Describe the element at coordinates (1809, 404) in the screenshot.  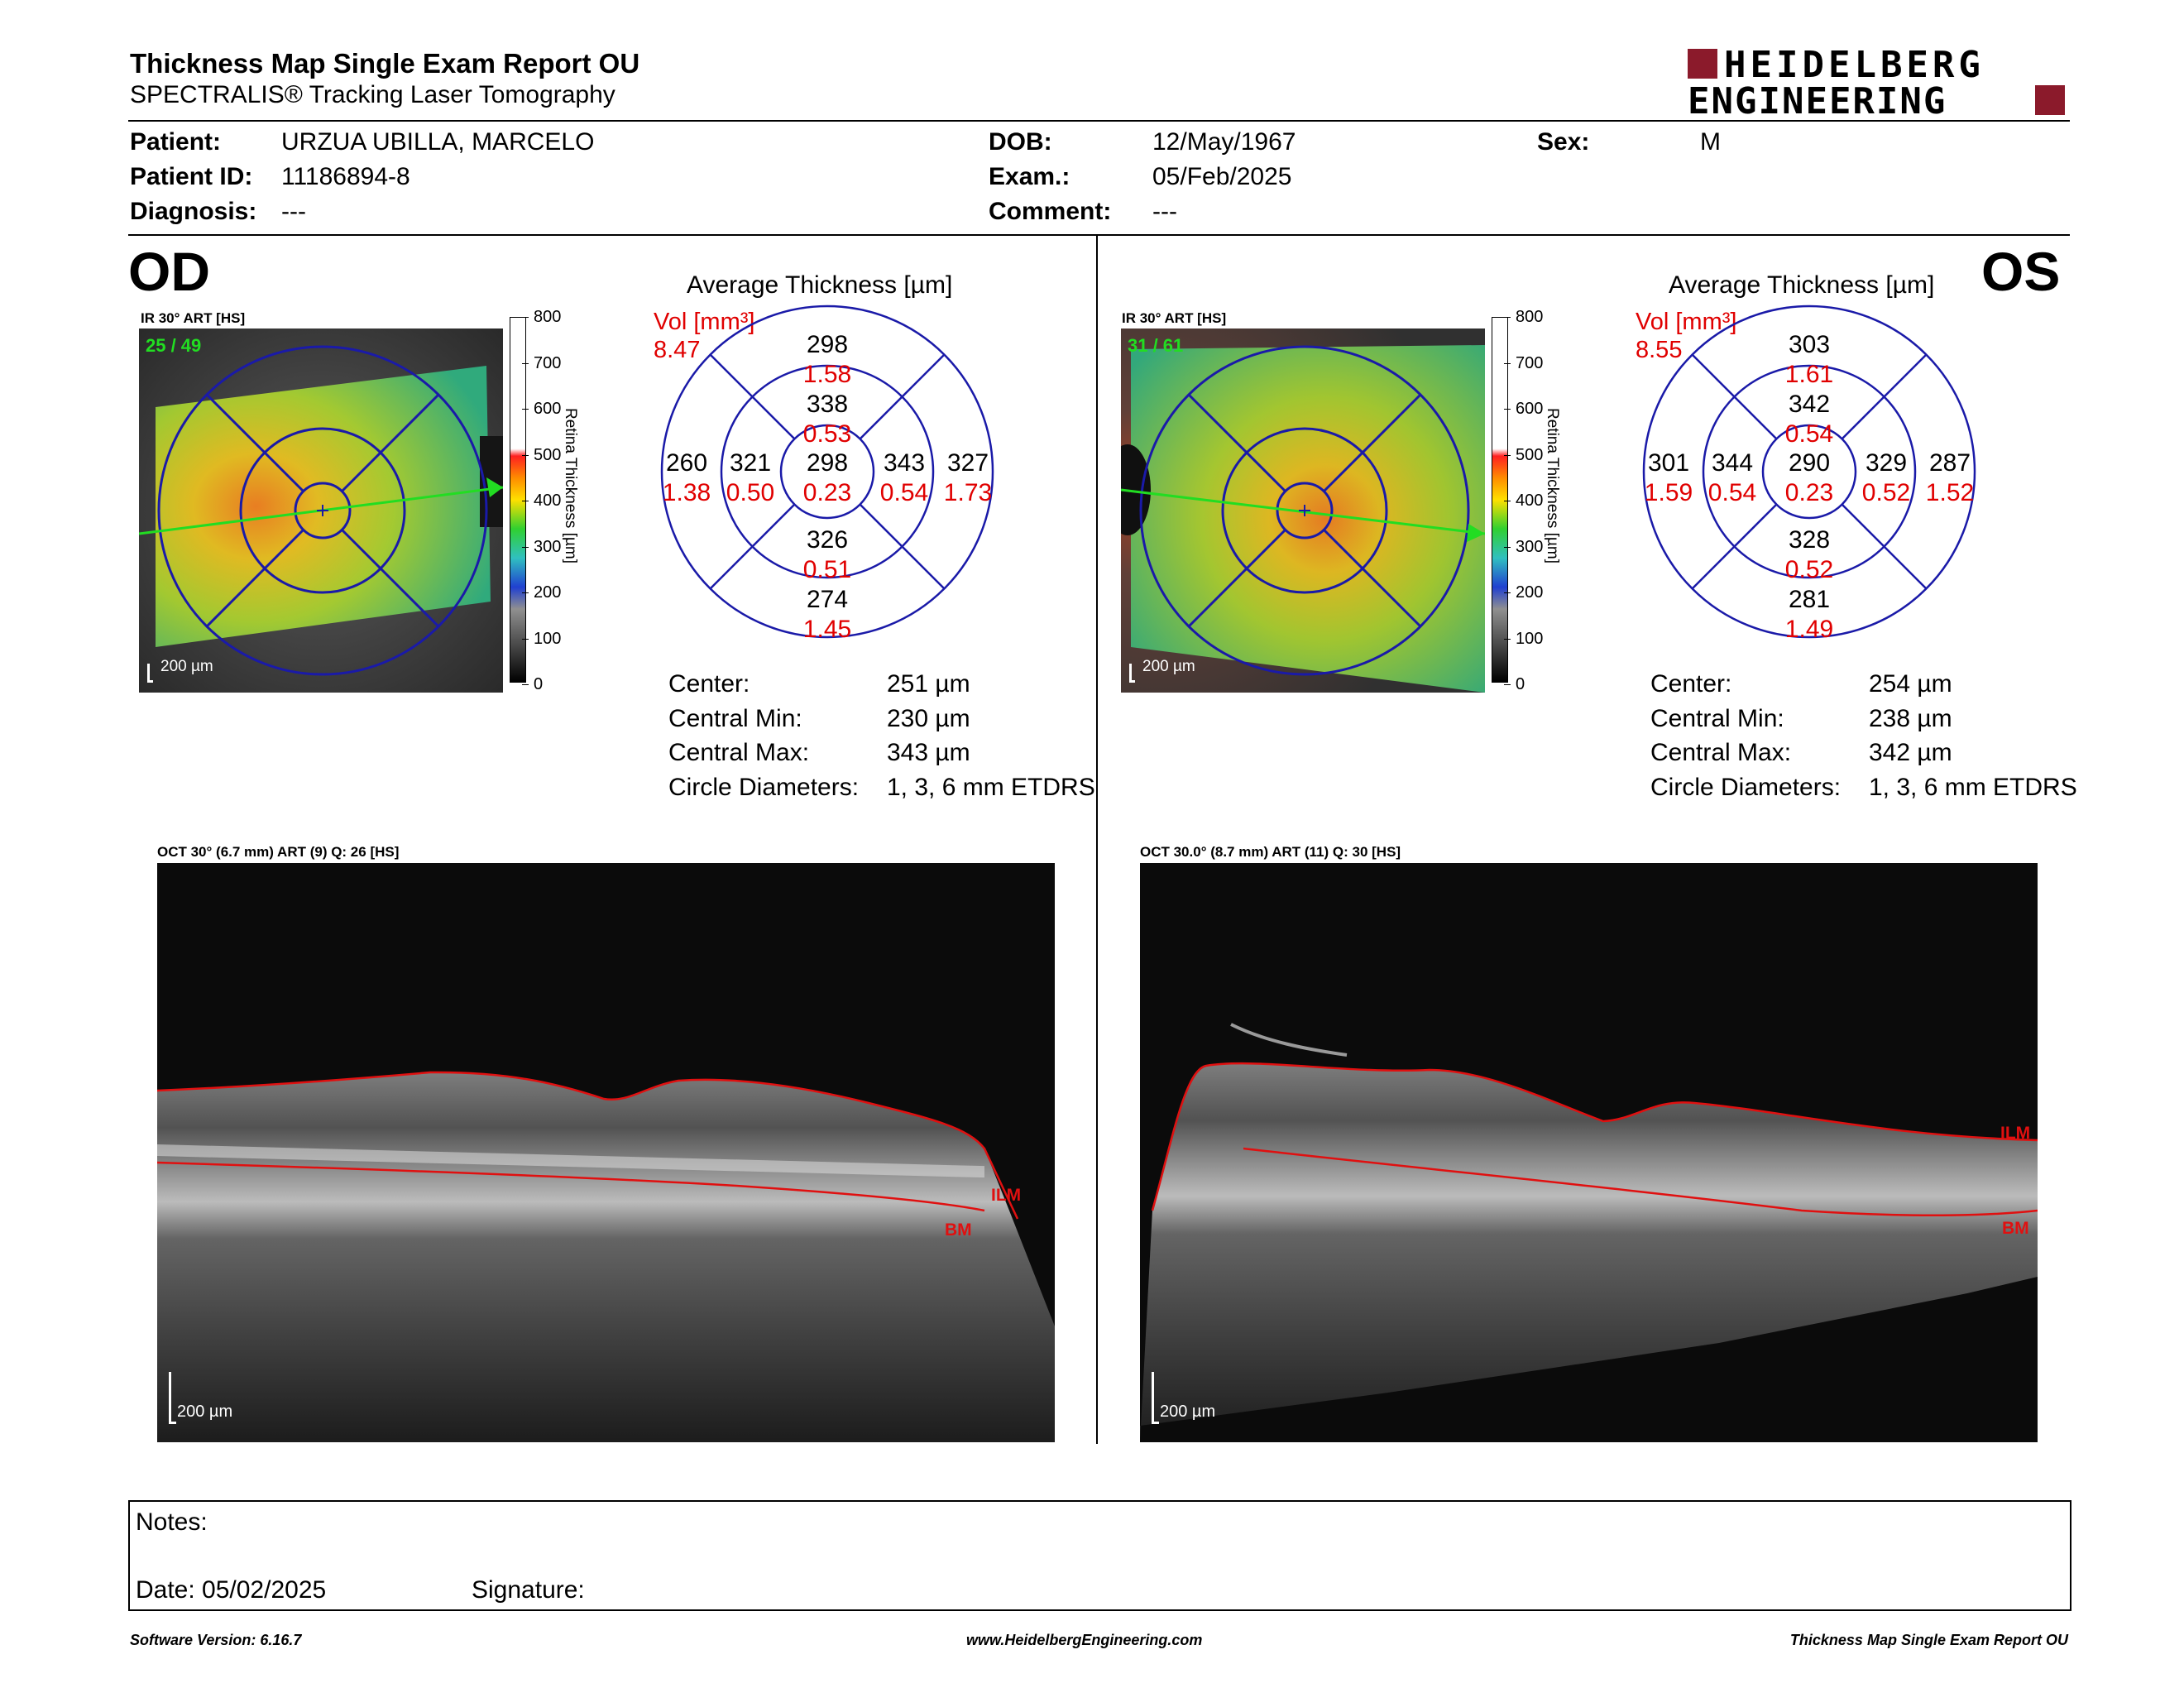
I see `os-grid-inner-top-thickness: 342` at that location.